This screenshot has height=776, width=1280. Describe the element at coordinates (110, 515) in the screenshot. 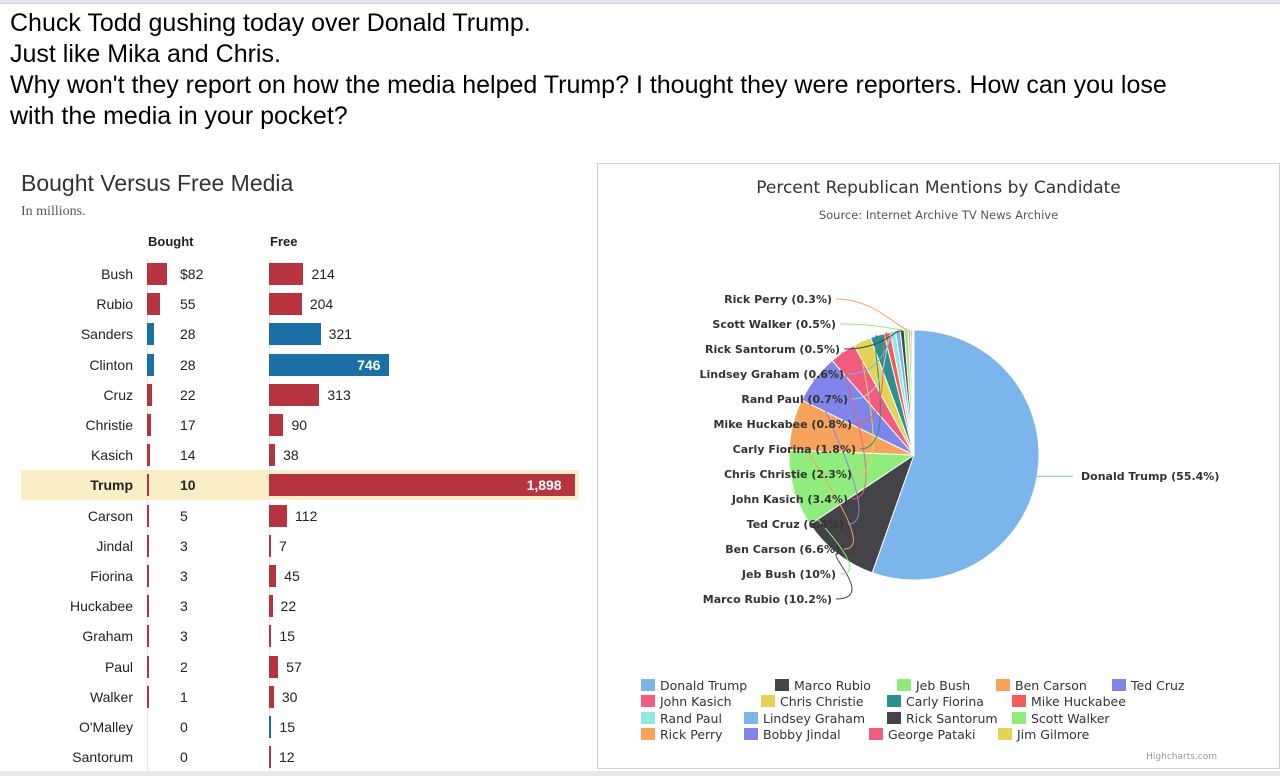

I see `candidate-name: Carson` at that location.